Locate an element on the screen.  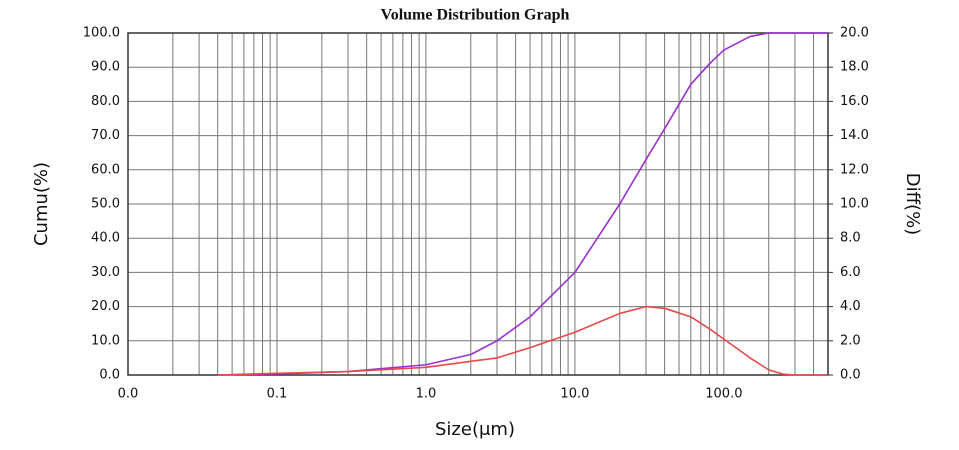
y-tick-label: 60.0 is located at coordinates (105, 169).